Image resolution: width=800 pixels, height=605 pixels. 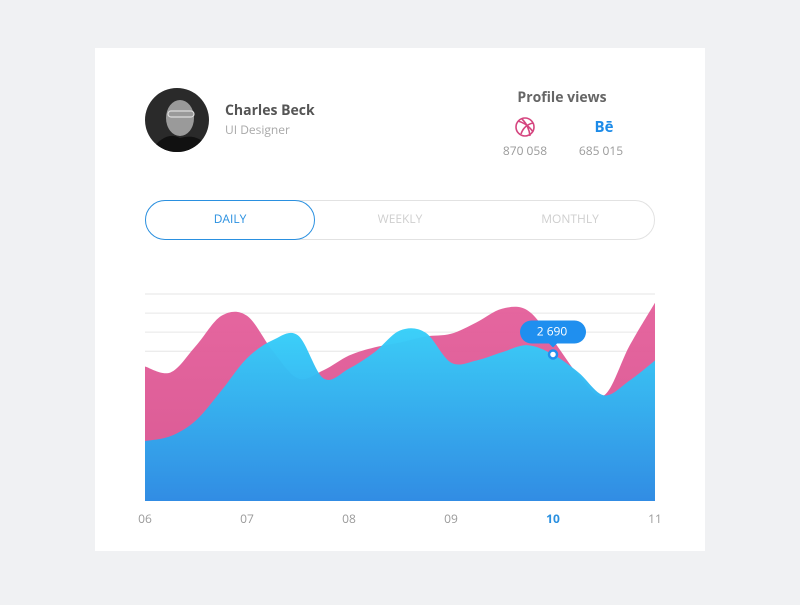 I want to click on tab: DAILY, so click(x=230, y=218).